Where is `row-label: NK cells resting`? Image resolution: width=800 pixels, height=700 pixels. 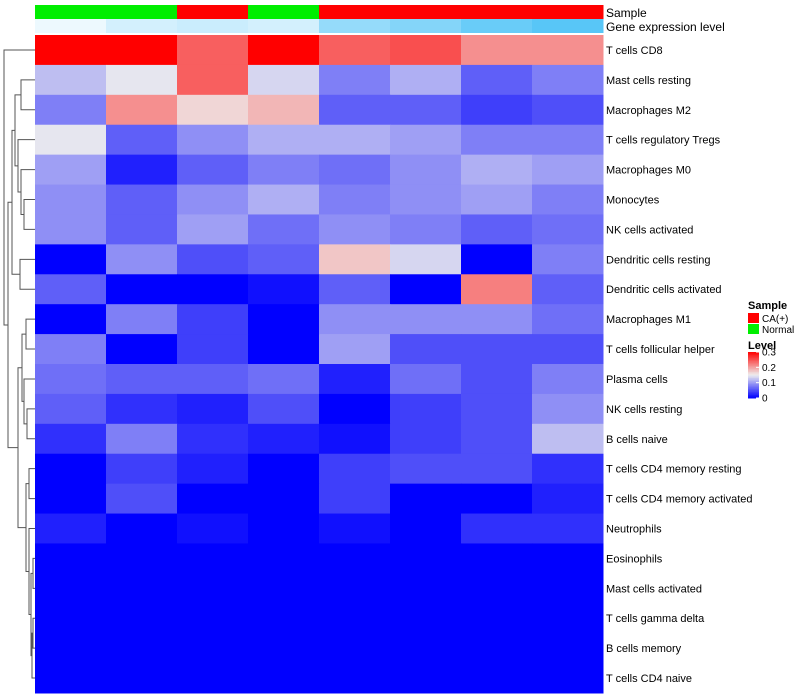
row-label: NK cells resting is located at coordinates (644, 410).